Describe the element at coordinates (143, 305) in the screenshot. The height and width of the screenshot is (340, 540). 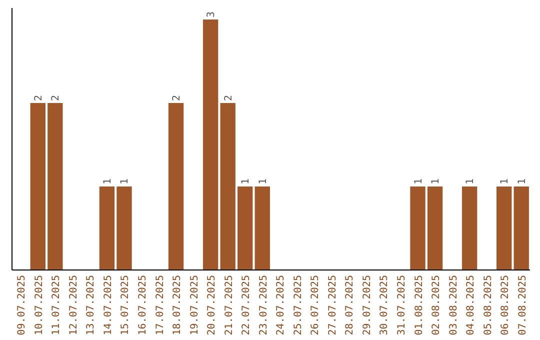
I see `x-tick-label: 16.07.2025` at that location.